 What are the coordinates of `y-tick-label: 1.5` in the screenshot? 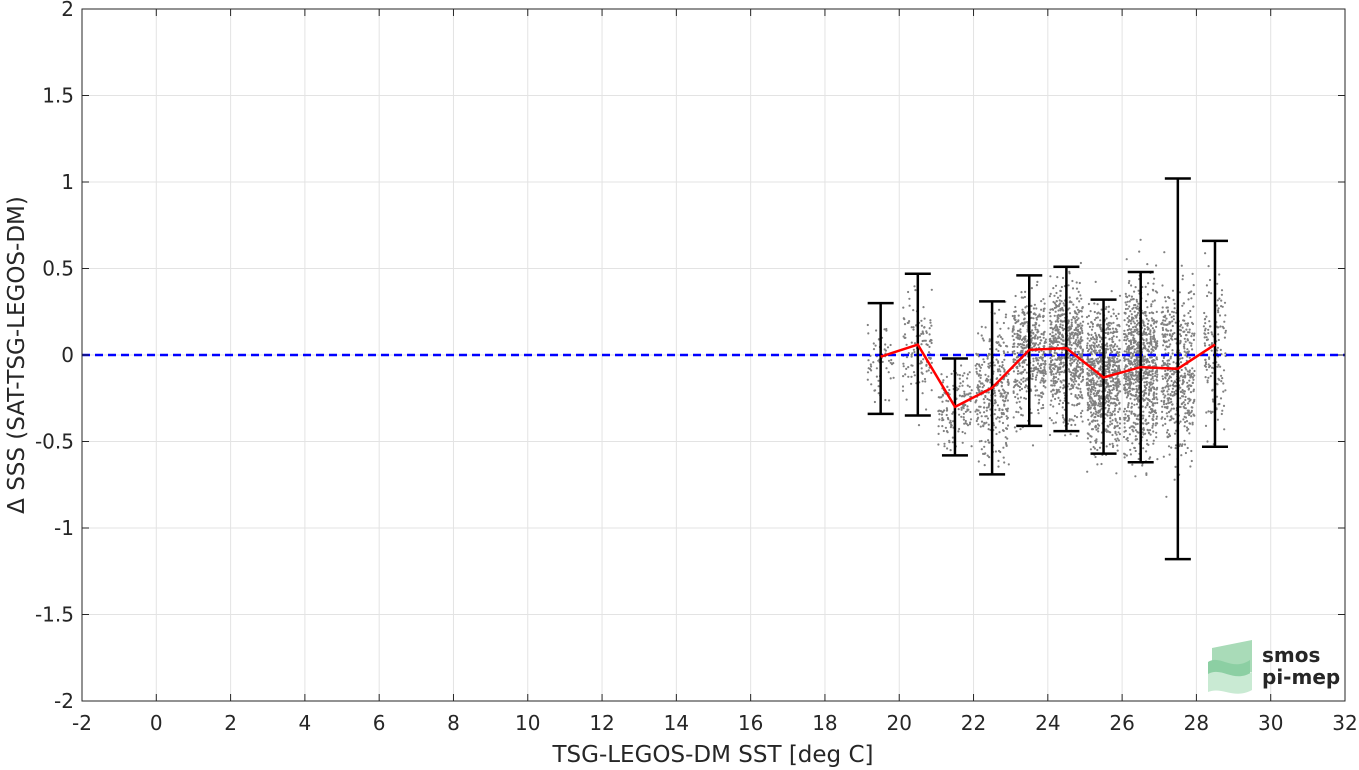 It's located at (58, 96).